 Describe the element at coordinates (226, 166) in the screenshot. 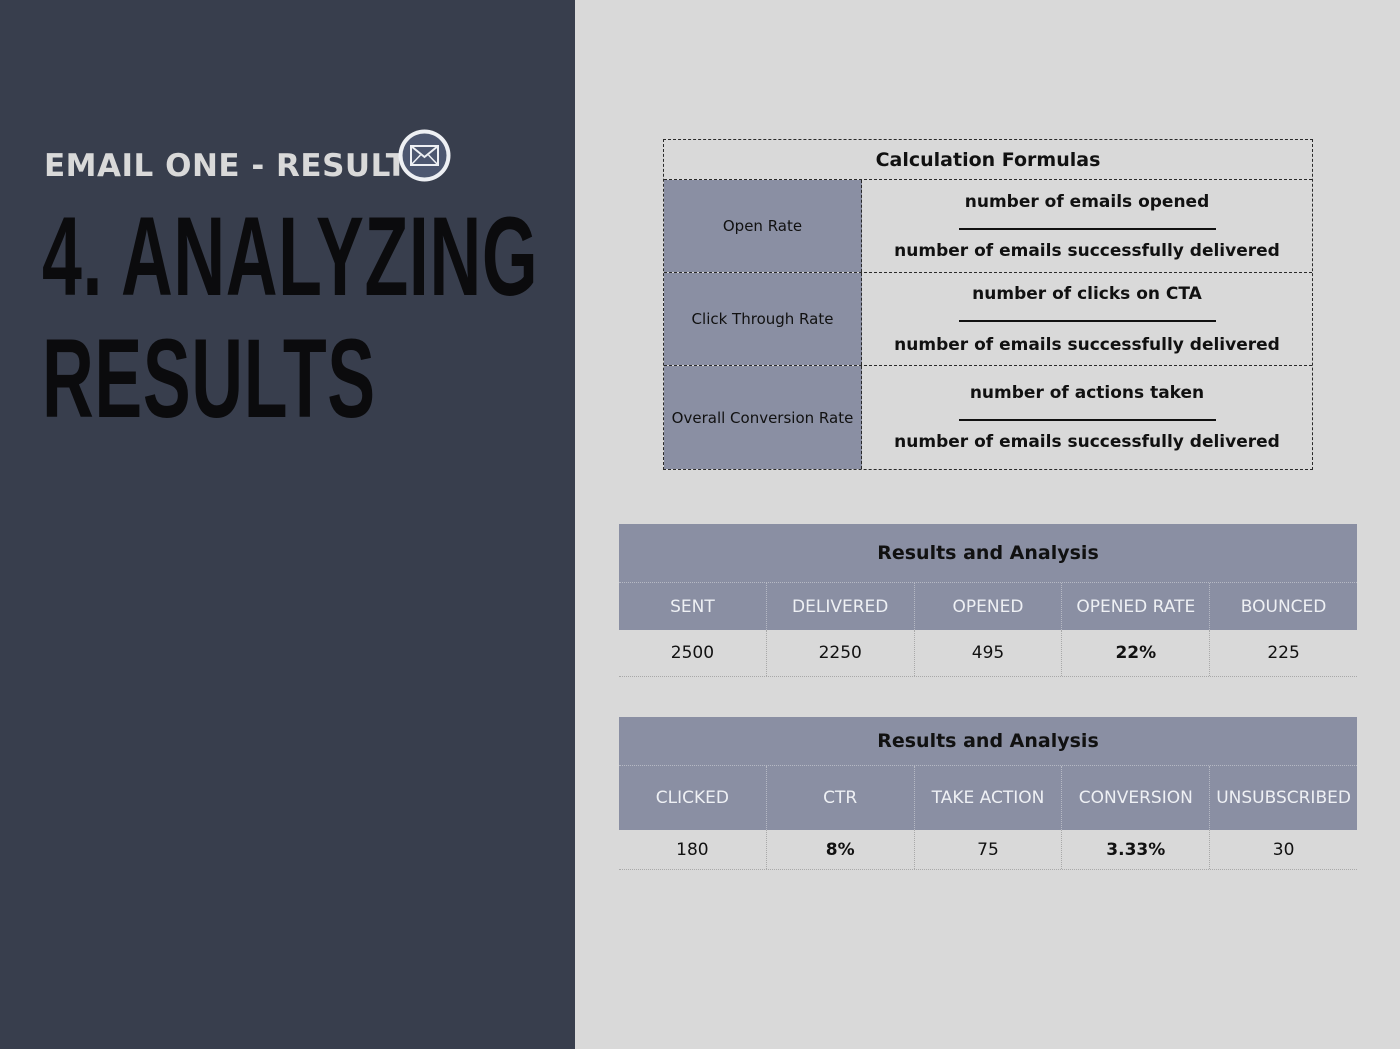

I see `subtitle: EMAIL ONE - RESULT` at that location.